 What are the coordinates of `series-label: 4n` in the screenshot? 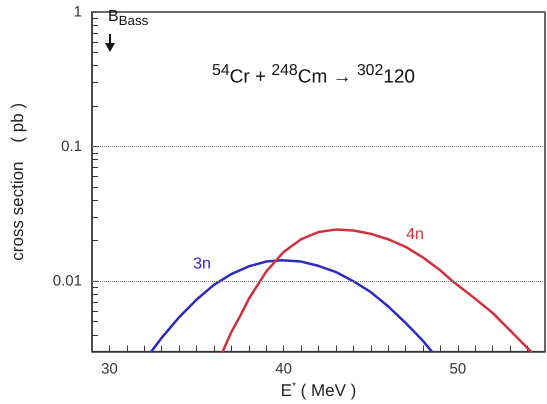 It's located at (415, 235).